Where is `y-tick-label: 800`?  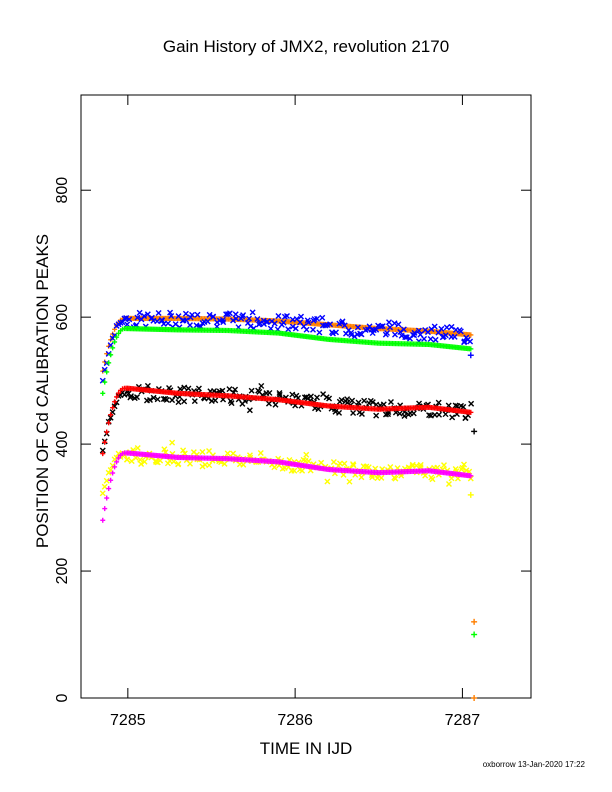
y-tick-label: 800 is located at coordinates (62, 190).